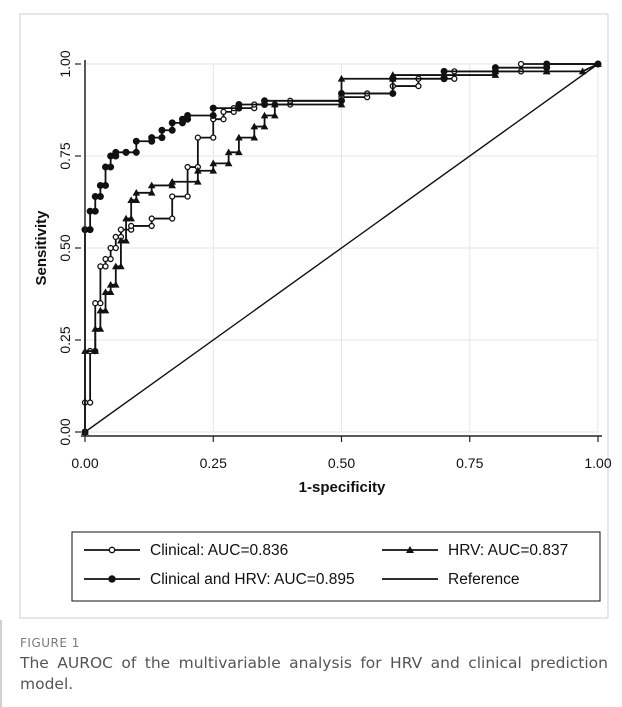  Describe the element at coordinates (597, 463) in the screenshot. I see `x-tick-label: 1.00` at that location.